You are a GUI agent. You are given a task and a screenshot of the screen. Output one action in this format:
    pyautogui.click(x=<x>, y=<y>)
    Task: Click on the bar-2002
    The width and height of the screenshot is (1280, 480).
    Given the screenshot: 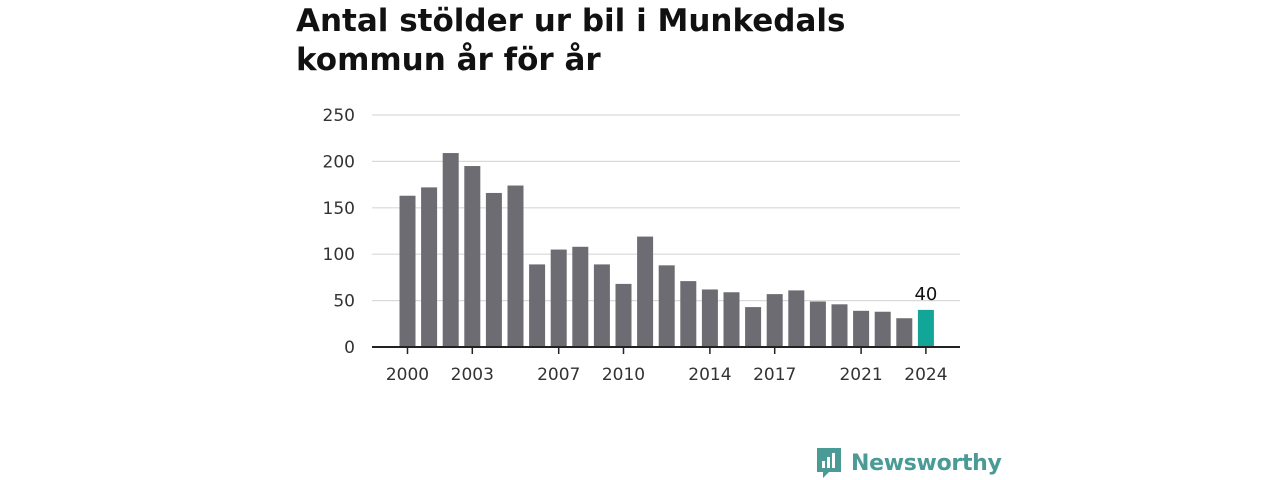 What is the action you would take?
    pyautogui.click(x=450, y=250)
    